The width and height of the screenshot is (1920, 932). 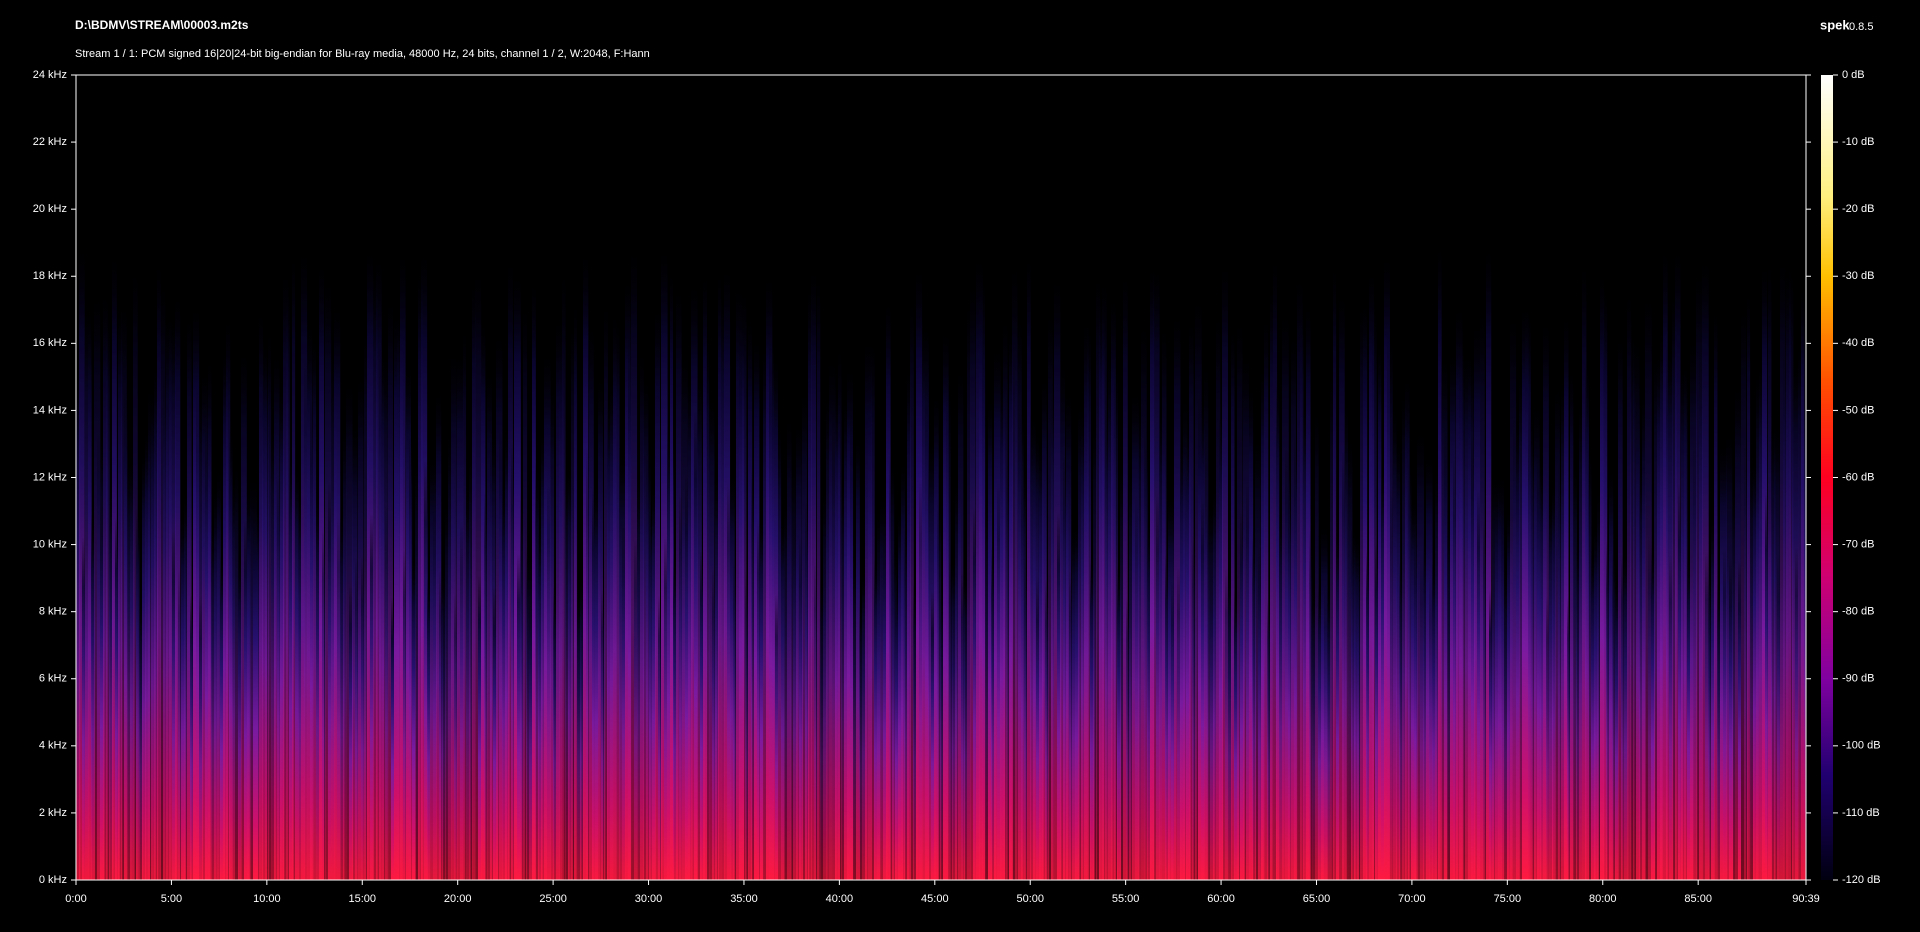 What do you see at coordinates (1861, 746) in the screenshot?
I see `legend-label: -100 dB` at bounding box center [1861, 746].